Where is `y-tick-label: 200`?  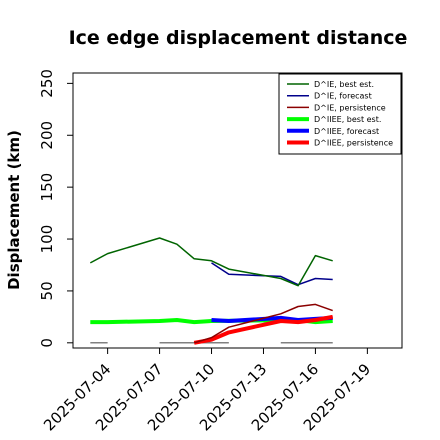 y-tick-label: 200 is located at coordinates (47, 135).